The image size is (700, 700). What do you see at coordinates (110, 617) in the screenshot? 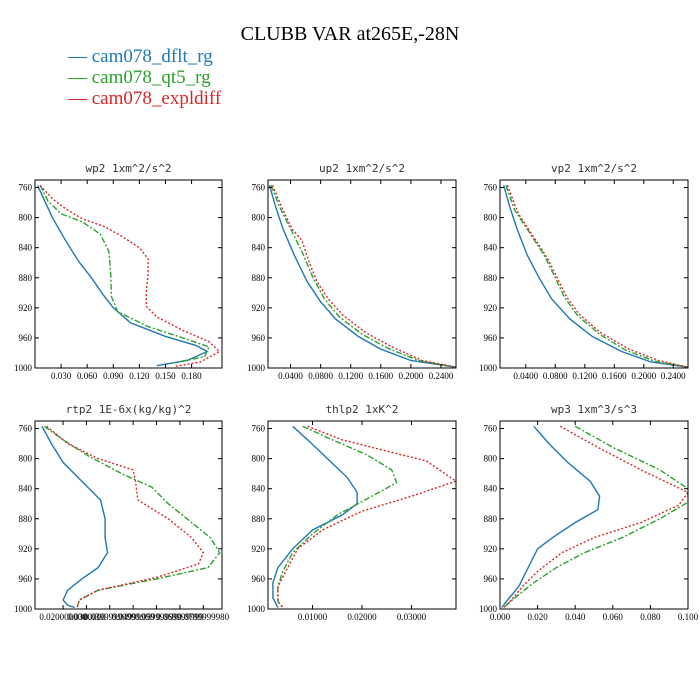
I see `x-tick-label-rtp2: 0.0399999999` at bounding box center [110, 617].